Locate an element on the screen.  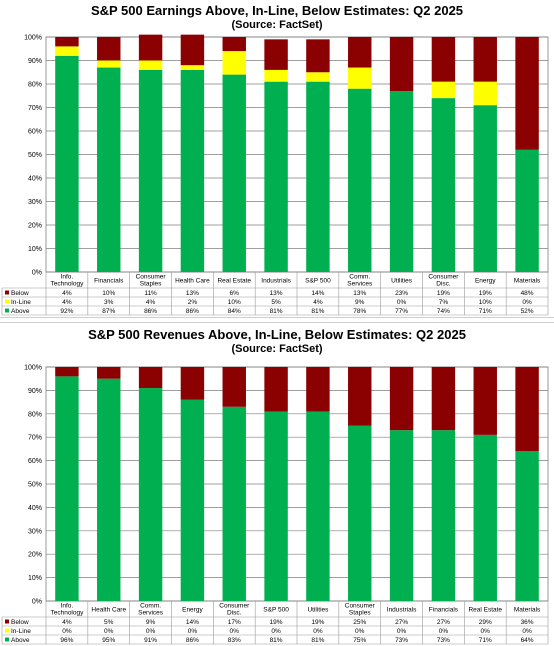
data-table-value: 75% is located at coordinates (359, 640).